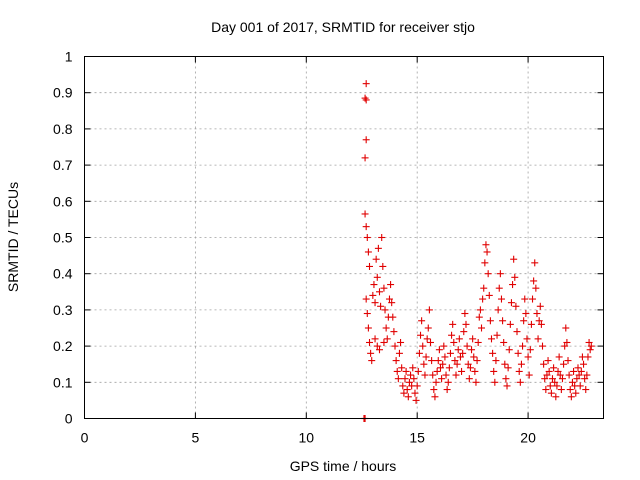 This screenshot has width=640, height=480. Describe the element at coordinates (85, 438) in the screenshot. I see `x-tick-label: 0` at that location.